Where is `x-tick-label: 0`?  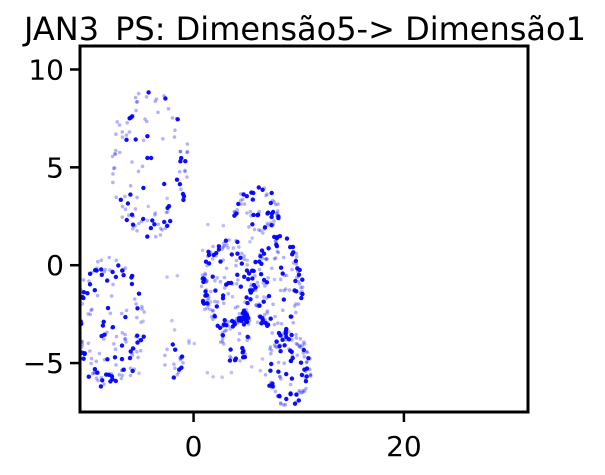 x-tick-label: 0 is located at coordinates (194, 446).